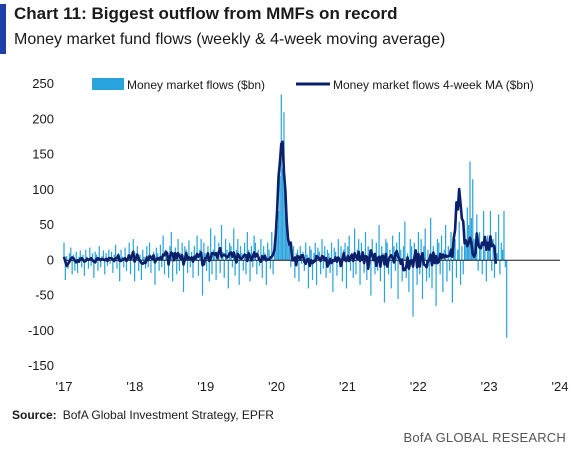  I want to click on research-credit: BofA GLOBAL RESEARCH, so click(484, 437).